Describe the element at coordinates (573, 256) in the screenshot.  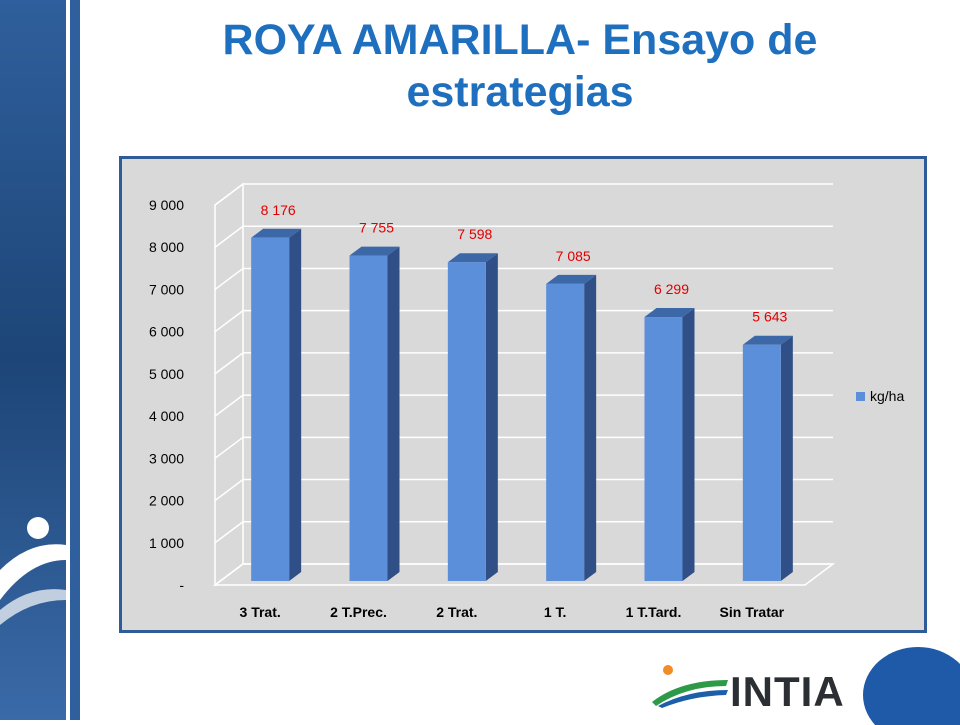
I see `data-label: 7 085` at that location.